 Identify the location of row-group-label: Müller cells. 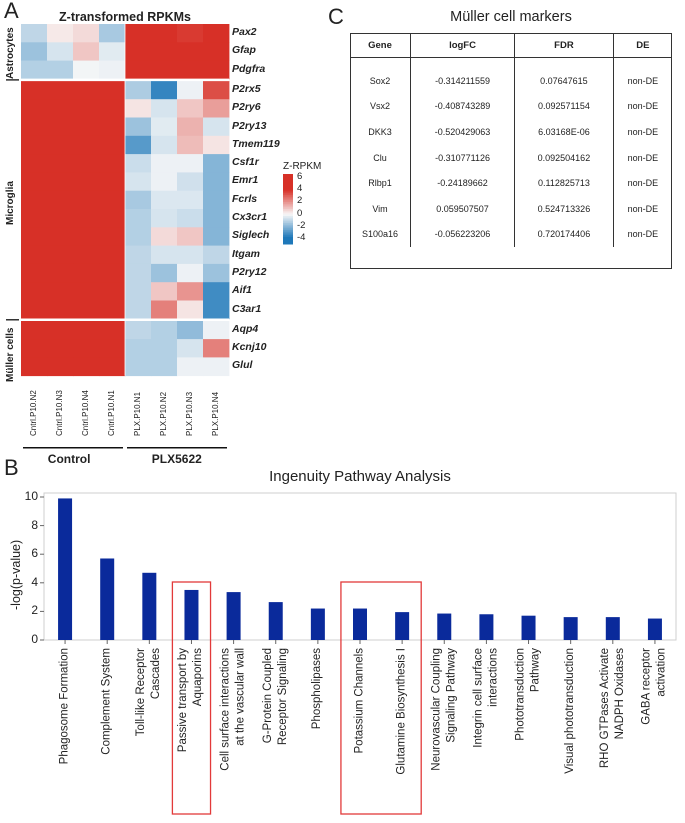
(10, 354).